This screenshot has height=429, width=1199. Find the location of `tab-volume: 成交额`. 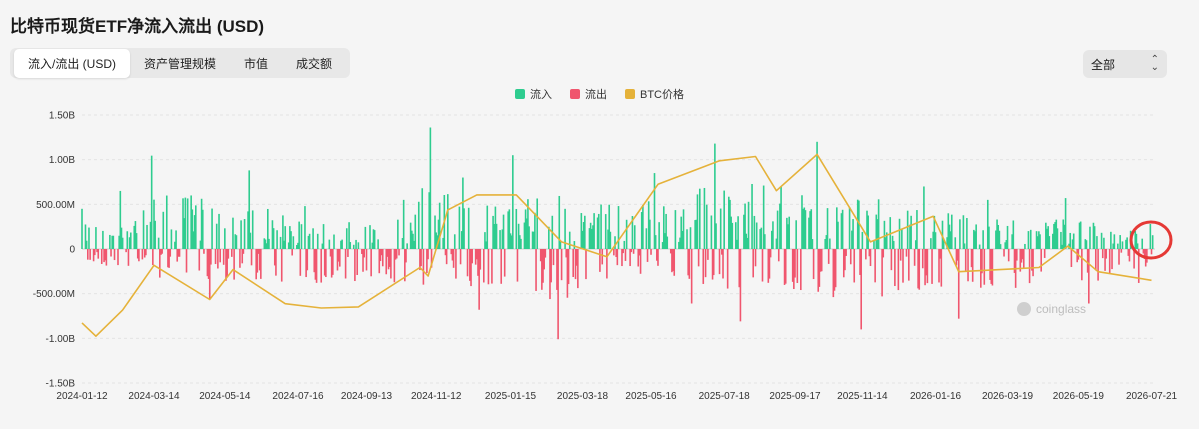

tab-volume: 成交额 is located at coordinates (314, 63).